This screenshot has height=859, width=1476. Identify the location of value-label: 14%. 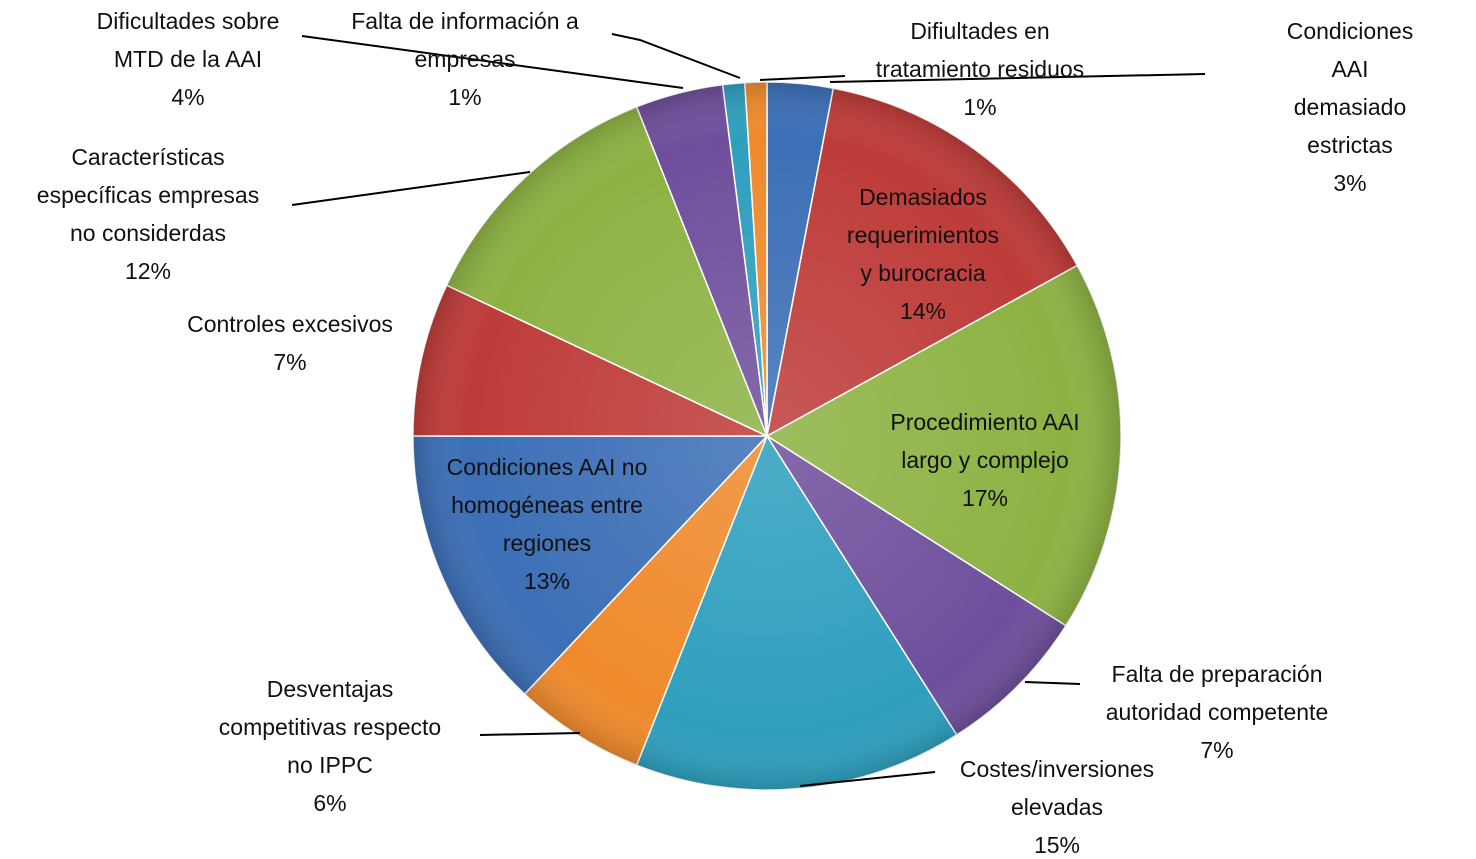
(923, 311).